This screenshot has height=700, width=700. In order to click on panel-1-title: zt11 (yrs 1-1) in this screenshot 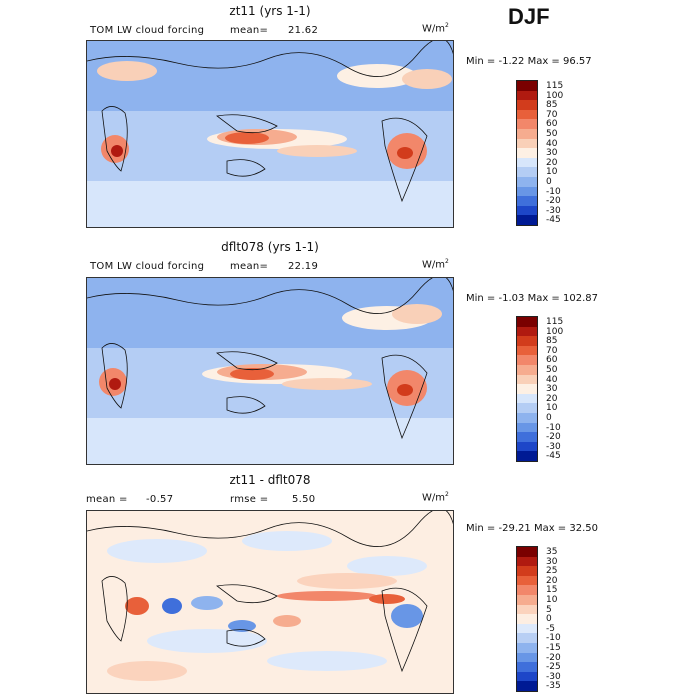, I will do `click(270, 11)`.